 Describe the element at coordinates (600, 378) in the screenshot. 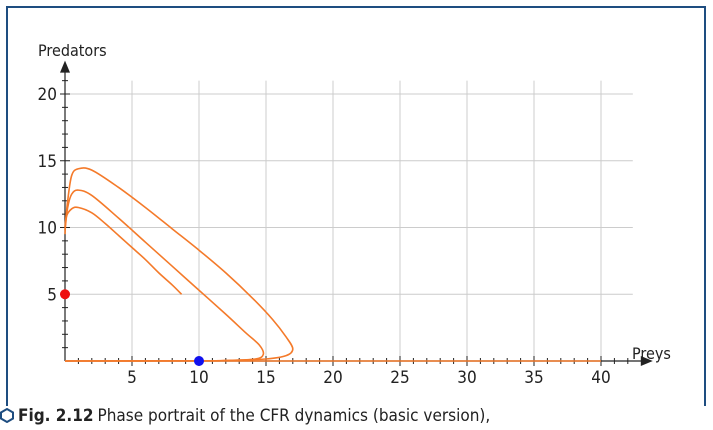

I see `x-tick-label: 40` at that location.